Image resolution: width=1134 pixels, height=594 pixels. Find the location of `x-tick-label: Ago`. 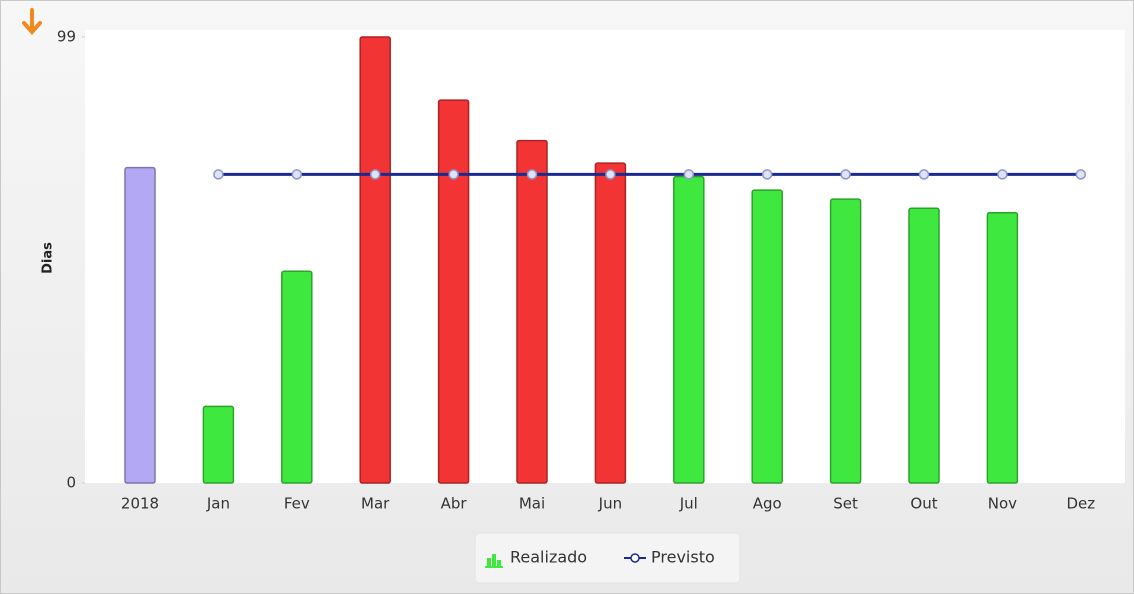

x-tick-label: Ago is located at coordinates (767, 504).